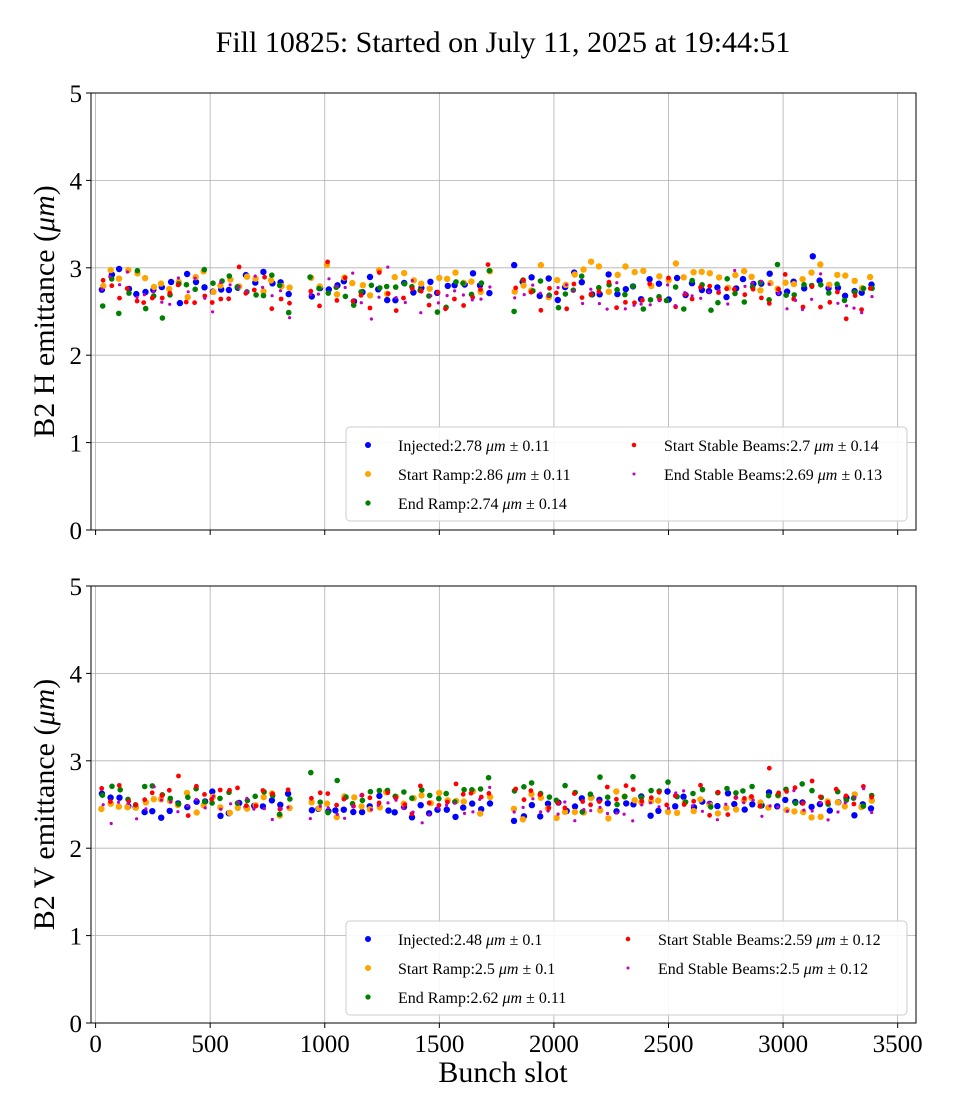 The width and height of the screenshot is (960, 1120). I want to click on legend-label: End Ramp:2.62 μm ± 0.11, so click(482, 998).